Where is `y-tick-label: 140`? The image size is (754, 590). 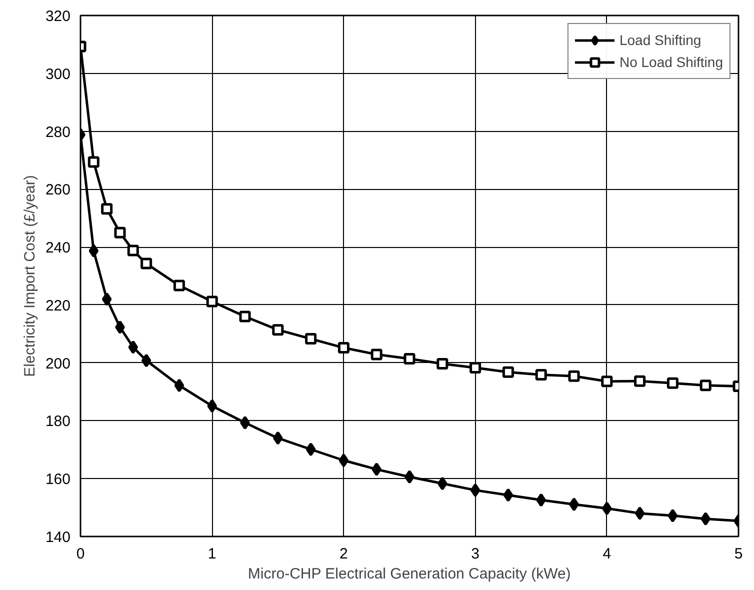
y-tick-label: 140 is located at coordinates (58, 537).